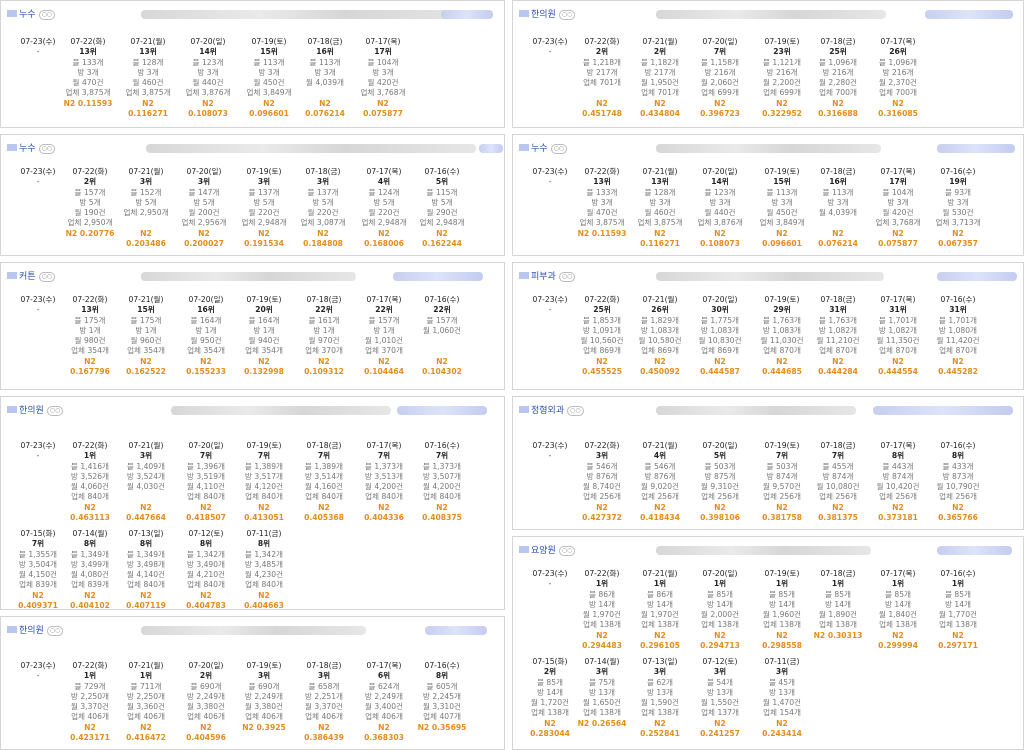 This screenshot has height=750, width=1024. I want to click on room-count: 방 1,091개, so click(602, 330).